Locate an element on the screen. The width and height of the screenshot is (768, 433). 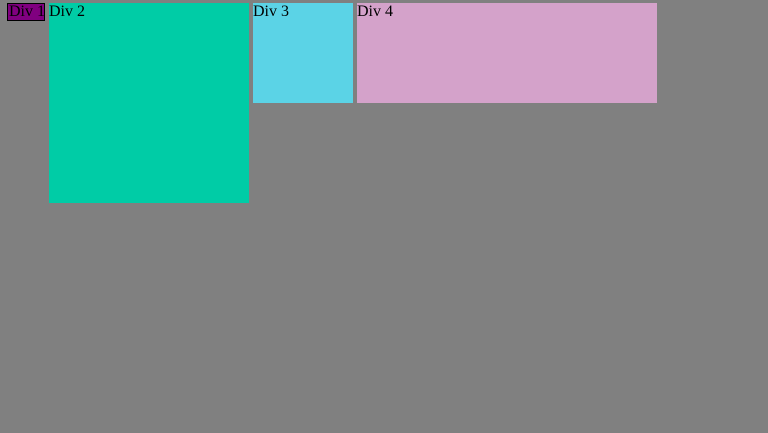
div-3-box: Div 3 is located at coordinates (303, 53).